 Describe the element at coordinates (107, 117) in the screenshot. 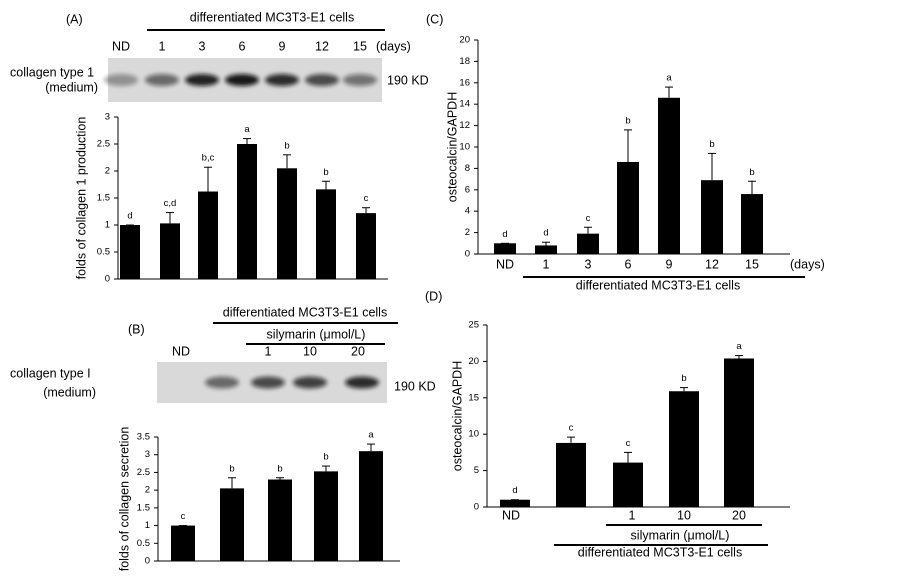

I see `y-tick-label: 3` at that location.